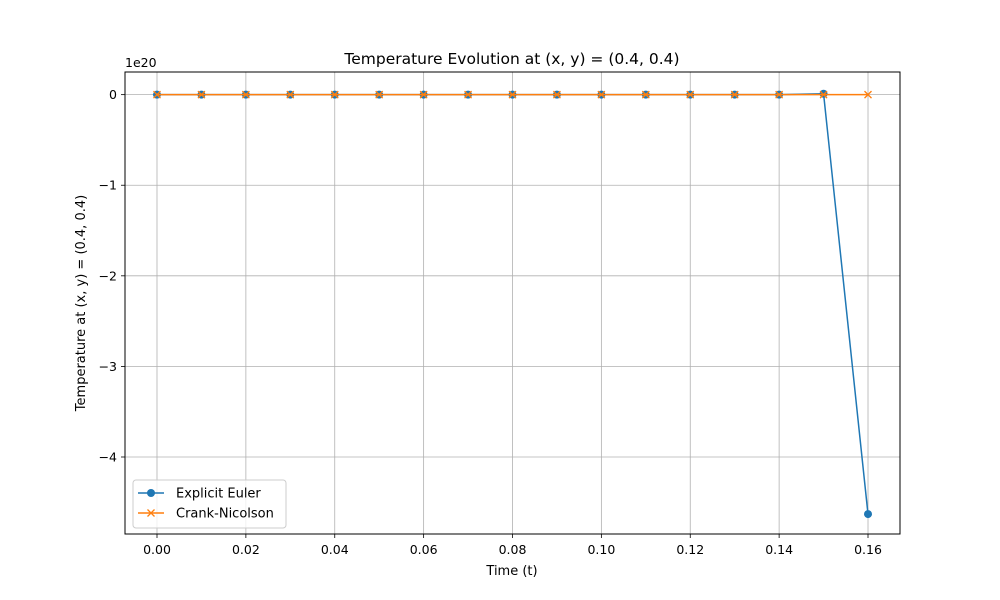  I want to click on x-tick-label: 0.04, so click(335, 549).